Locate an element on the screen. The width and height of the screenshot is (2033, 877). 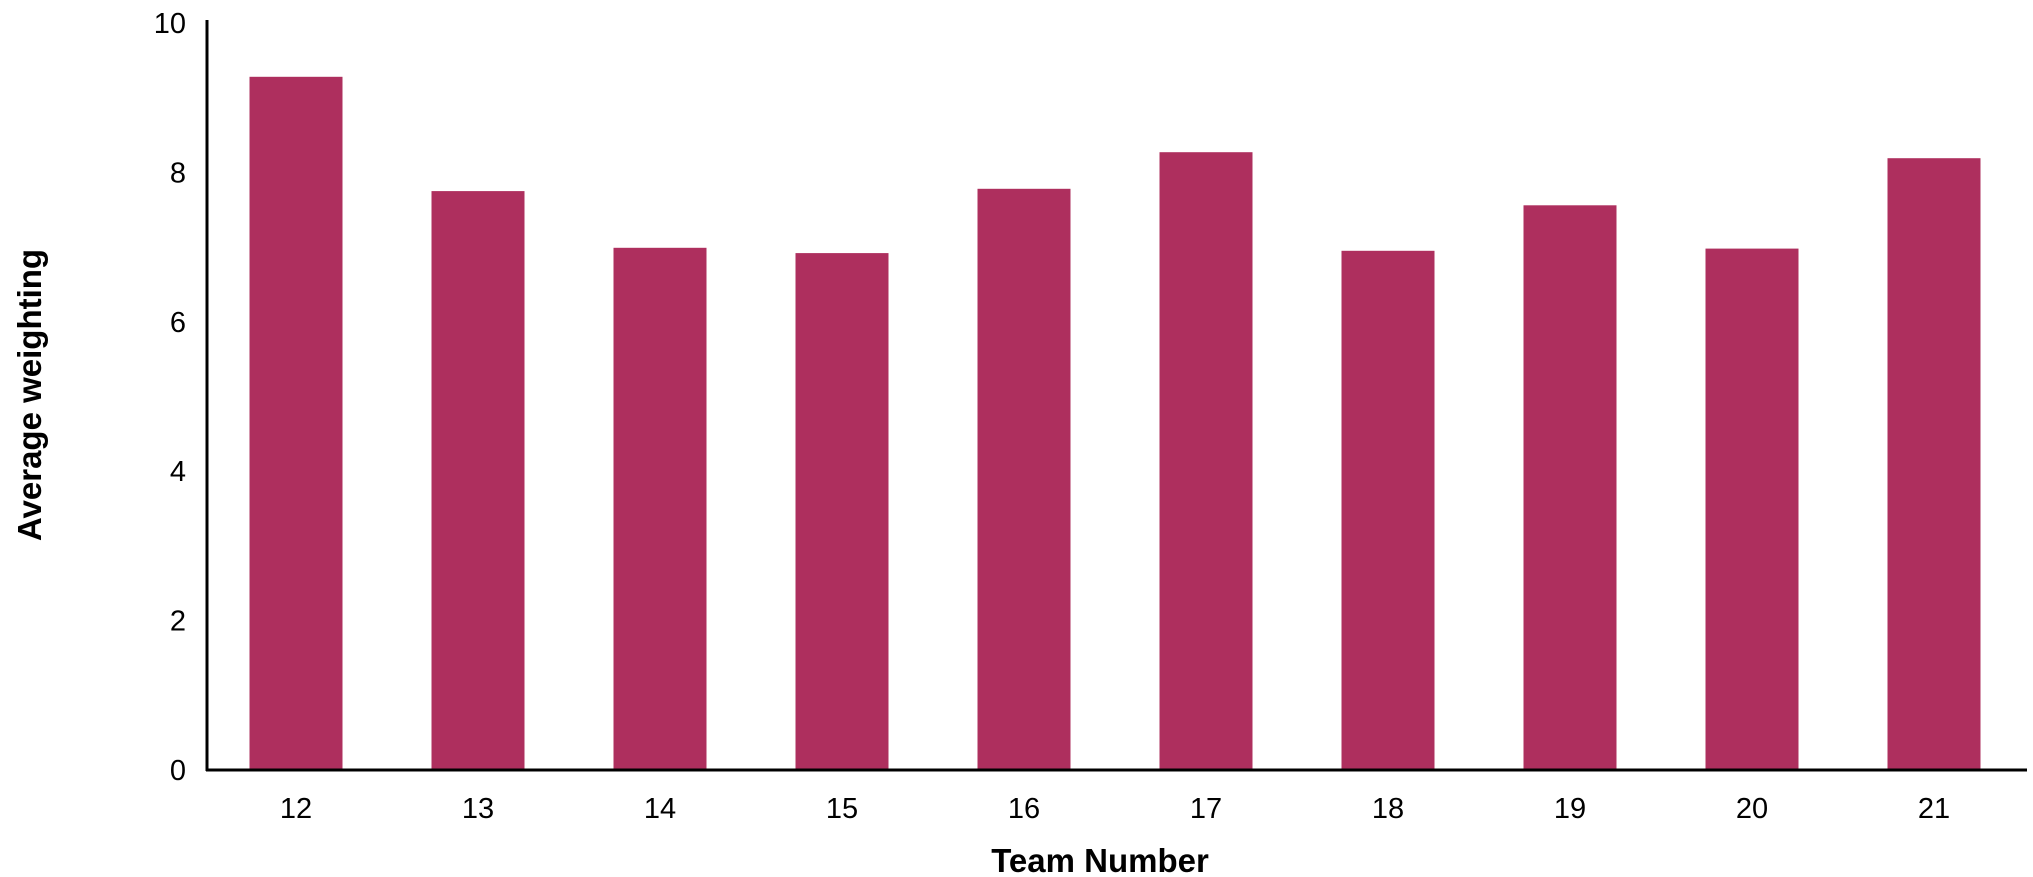
y-axis-title: Average weighting is located at coordinates (29, 395).